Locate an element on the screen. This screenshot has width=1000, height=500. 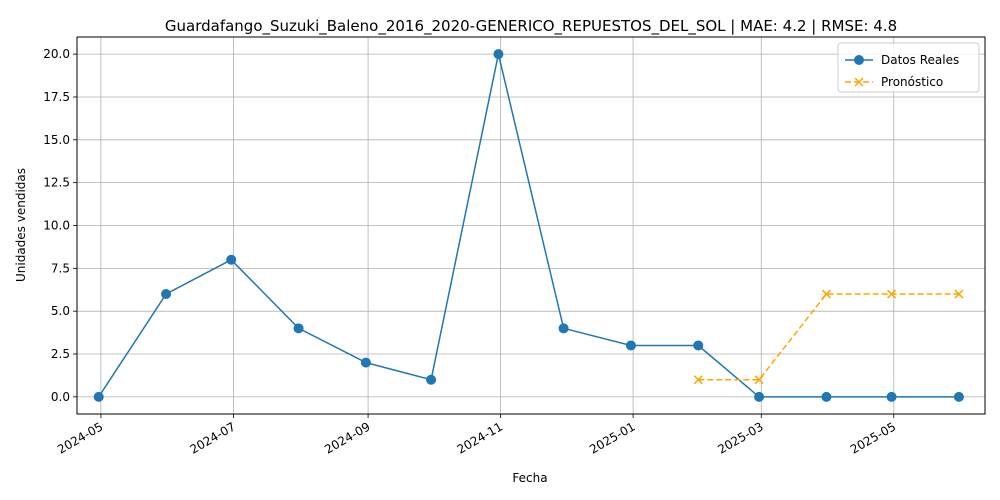
x-tick-label: 2024-09 is located at coordinates (347, 437).